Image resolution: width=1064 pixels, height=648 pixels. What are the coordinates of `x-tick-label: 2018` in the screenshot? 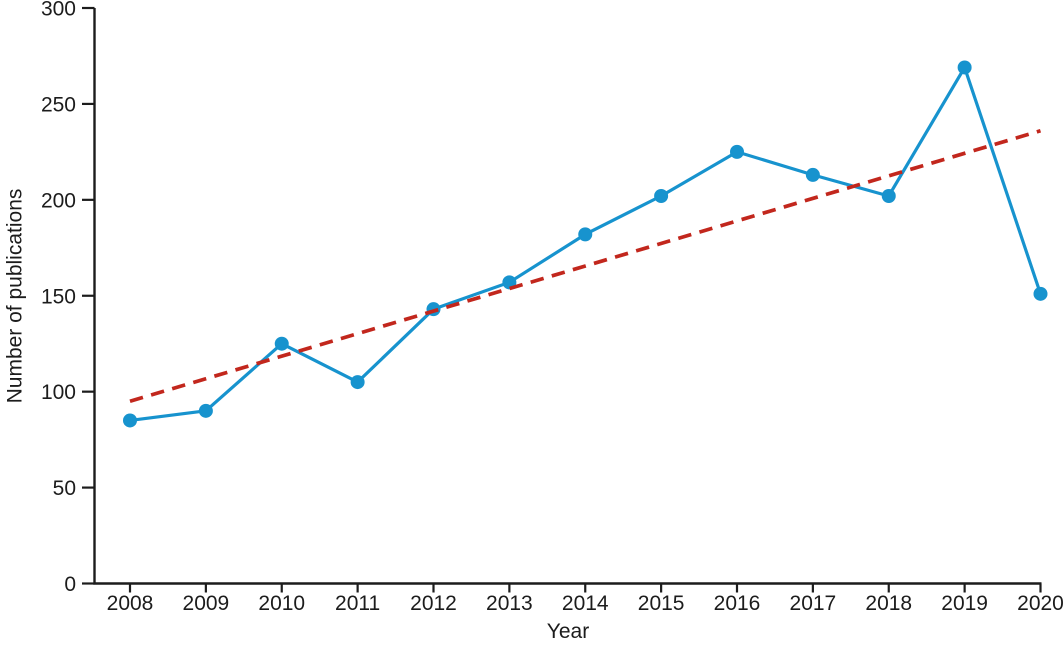 It's located at (888, 603).